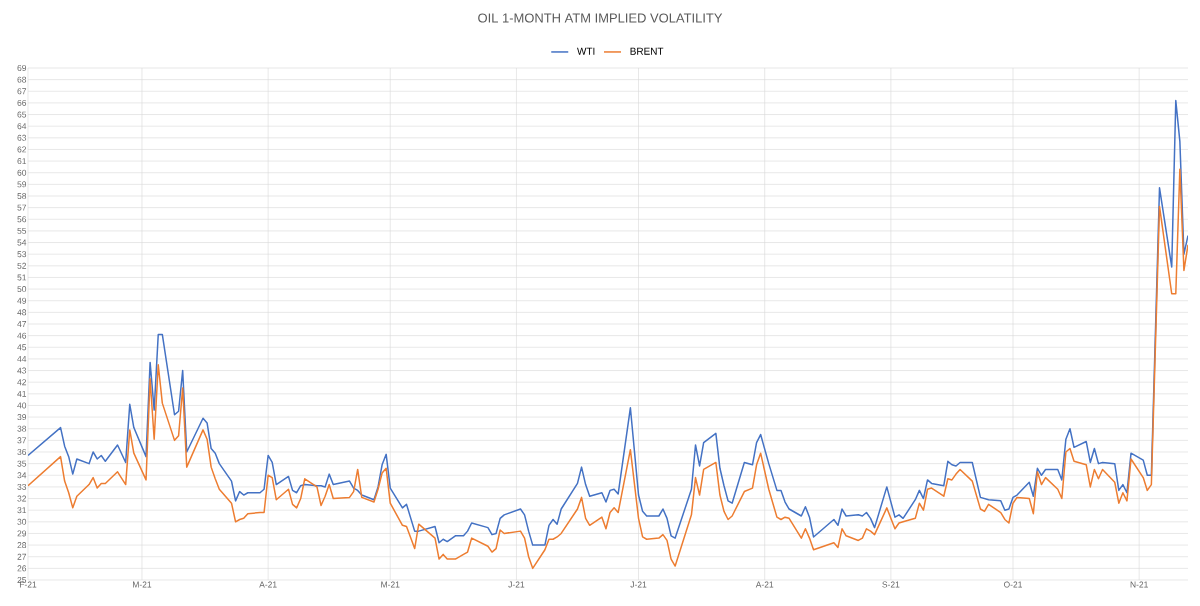 The image size is (1200, 606). I want to click on y-tick-label: 47, so click(22, 324).